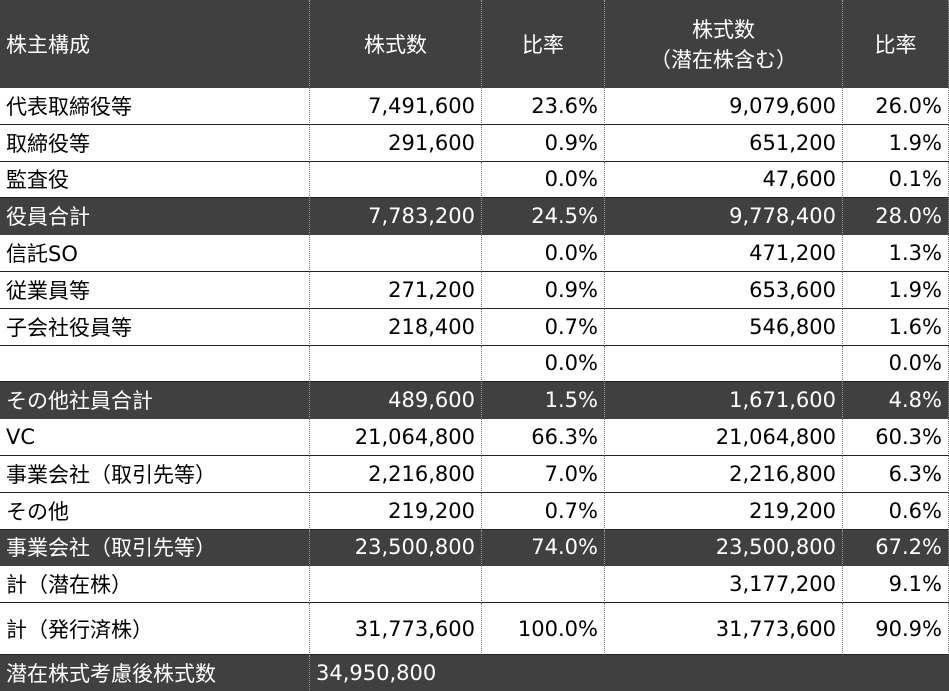 The image size is (949, 691). What do you see at coordinates (782, 216) in the screenshot?
I see `cell-text: 9,778,400` at bounding box center [782, 216].